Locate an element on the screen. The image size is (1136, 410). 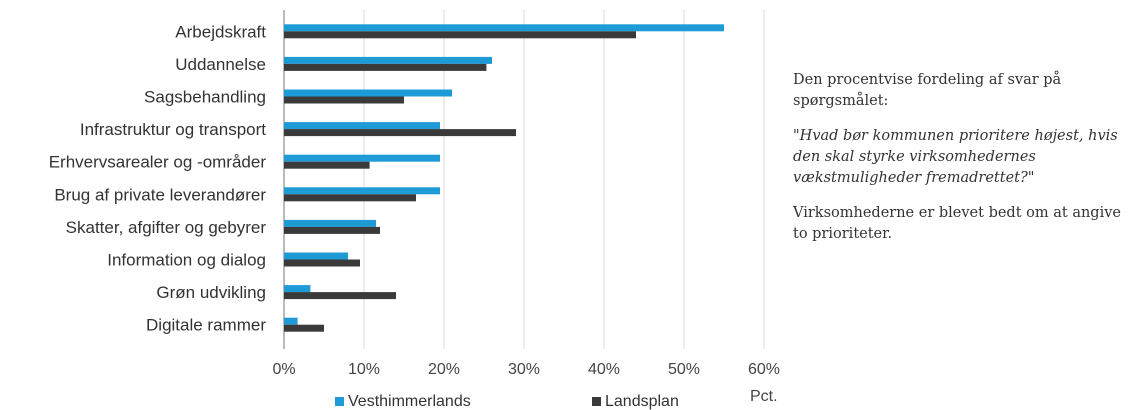
x-axis-label: Pct. is located at coordinates (764, 396).